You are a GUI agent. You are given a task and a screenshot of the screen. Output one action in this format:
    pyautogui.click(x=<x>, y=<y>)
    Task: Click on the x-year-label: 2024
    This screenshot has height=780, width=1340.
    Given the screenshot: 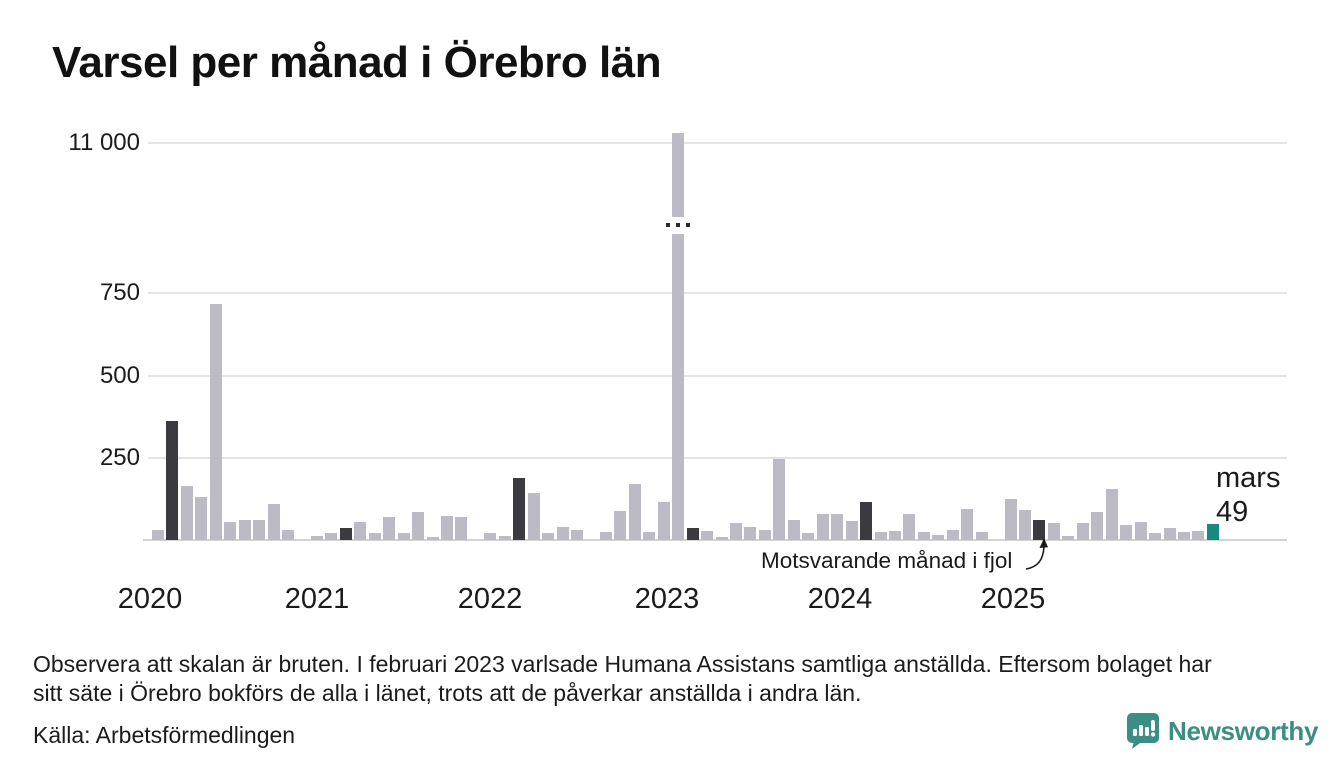 What is the action you would take?
    pyautogui.click(x=840, y=599)
    